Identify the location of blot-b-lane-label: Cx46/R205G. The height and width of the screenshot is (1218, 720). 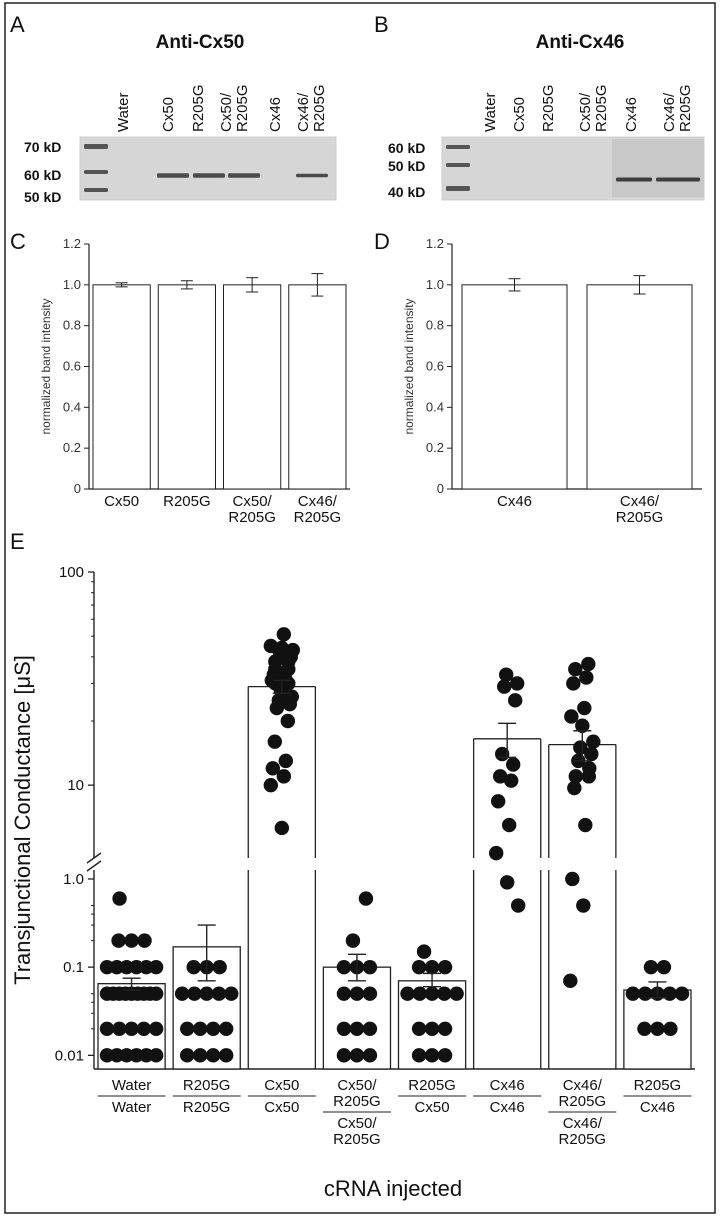
(677, 108).